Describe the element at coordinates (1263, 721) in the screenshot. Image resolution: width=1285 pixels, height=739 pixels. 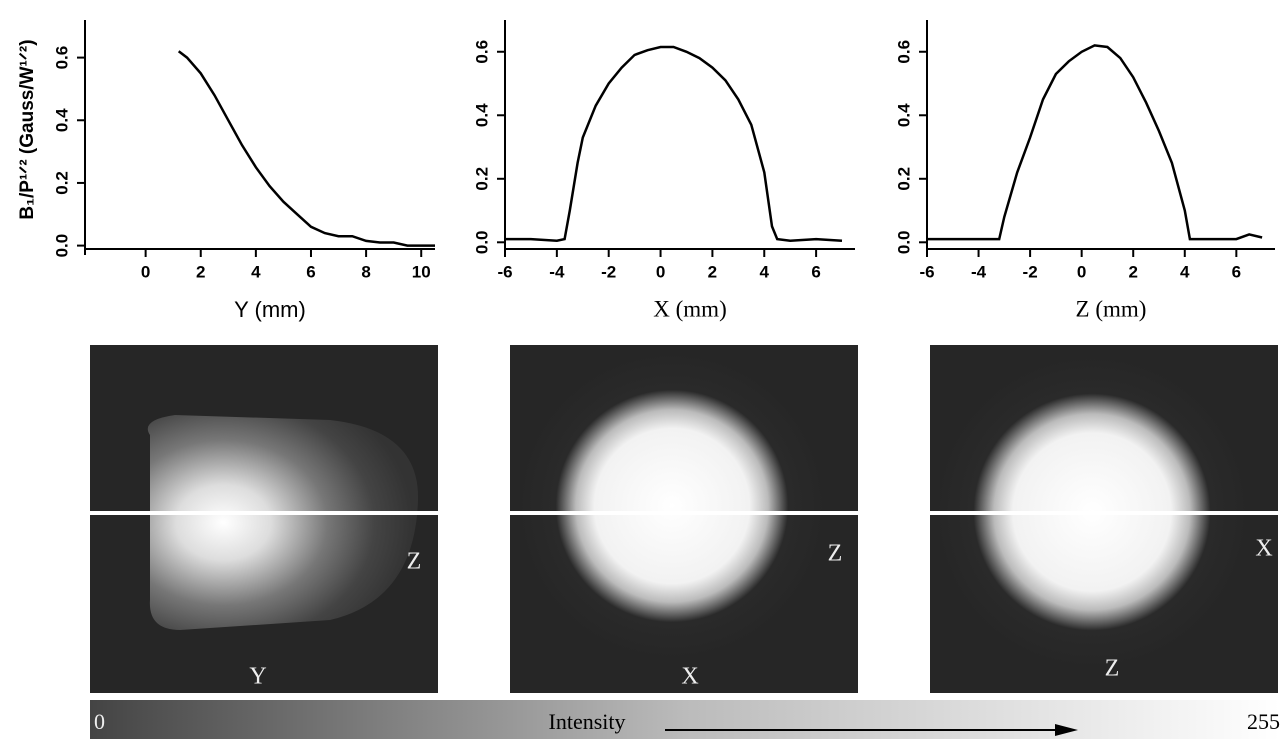
I see `colorbar-max: 255` at that location.